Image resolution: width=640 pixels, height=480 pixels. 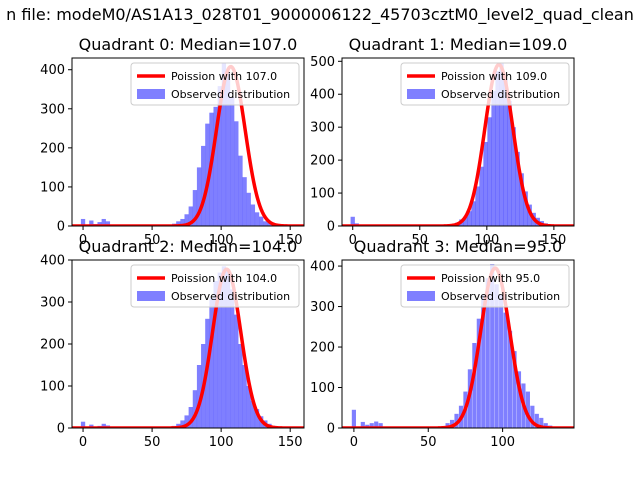 I want to click on legend-label: Poission with 109.0, so click(x=494, y=76).